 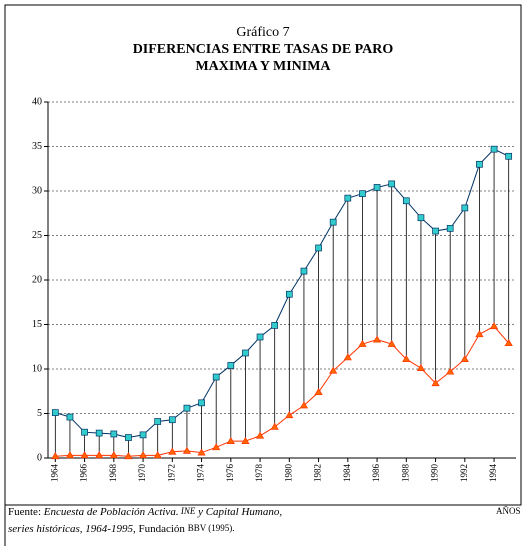 What do you see at coordinates (238, 512) in the screenshot?
I see `source-part: y Capital Humano,` at bounding box center [238, 512].